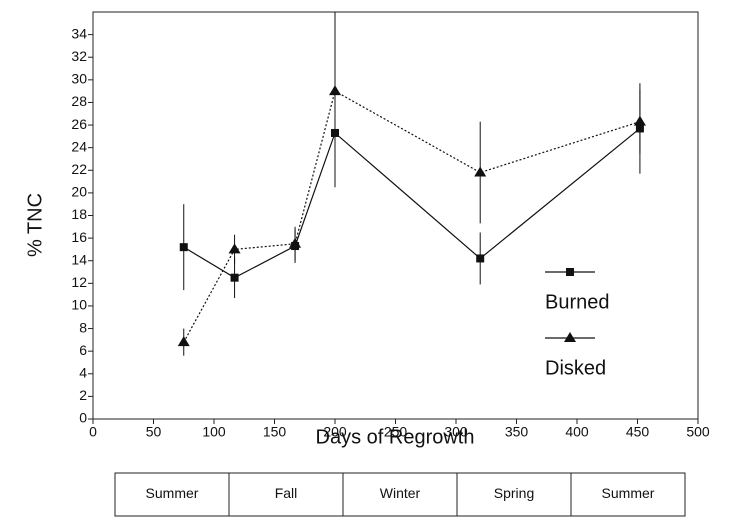 Image resolution: width=729 pixels, height=531 pixels. Describe the element at coordinates (517, 432) in the screenshot. I see `x-tick-label: 350` at that location.